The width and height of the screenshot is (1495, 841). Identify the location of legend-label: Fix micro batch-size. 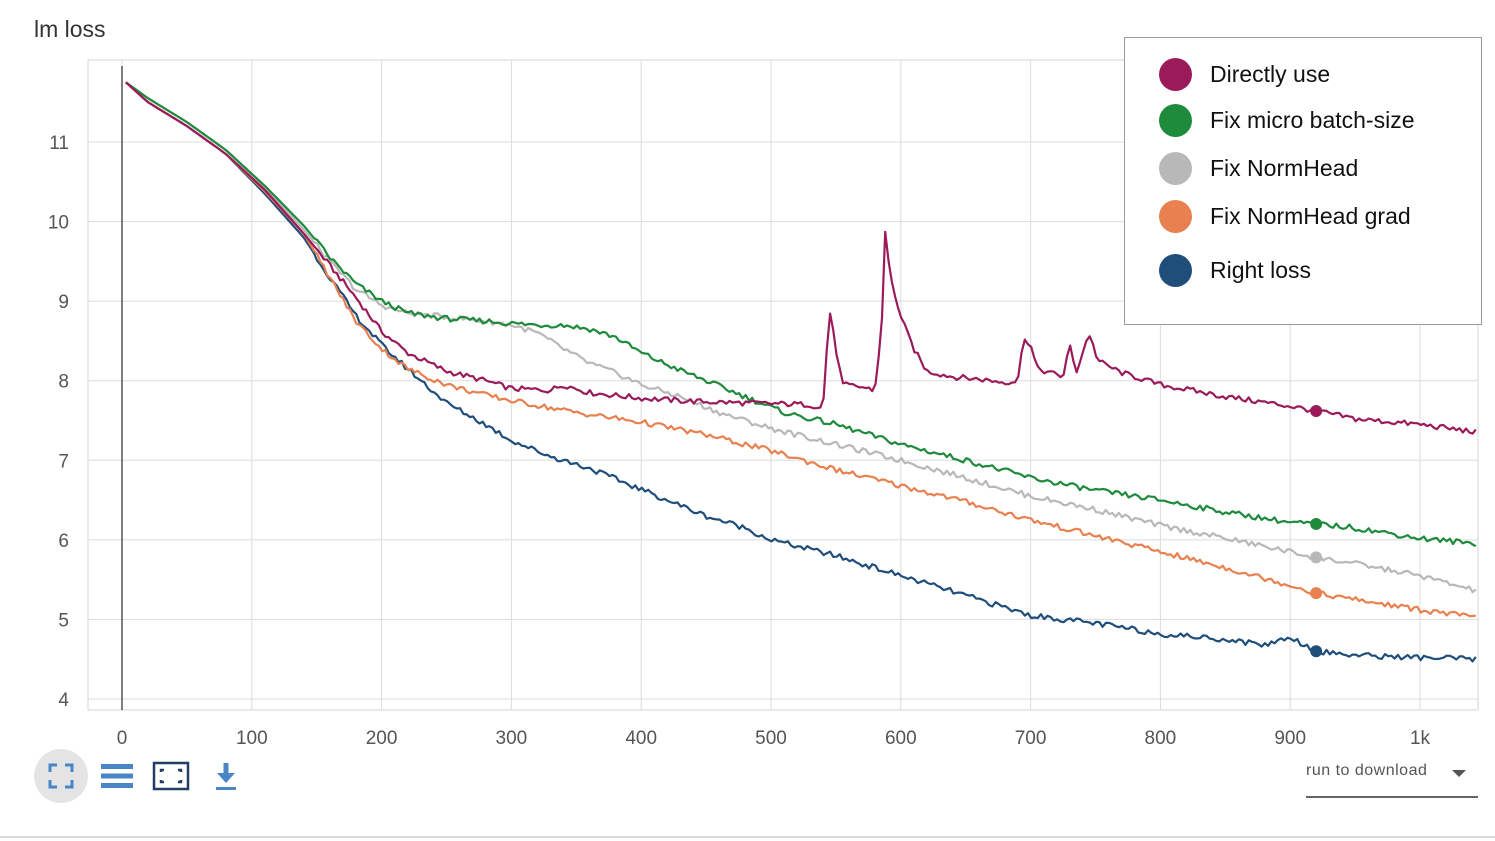
(1312, 120).